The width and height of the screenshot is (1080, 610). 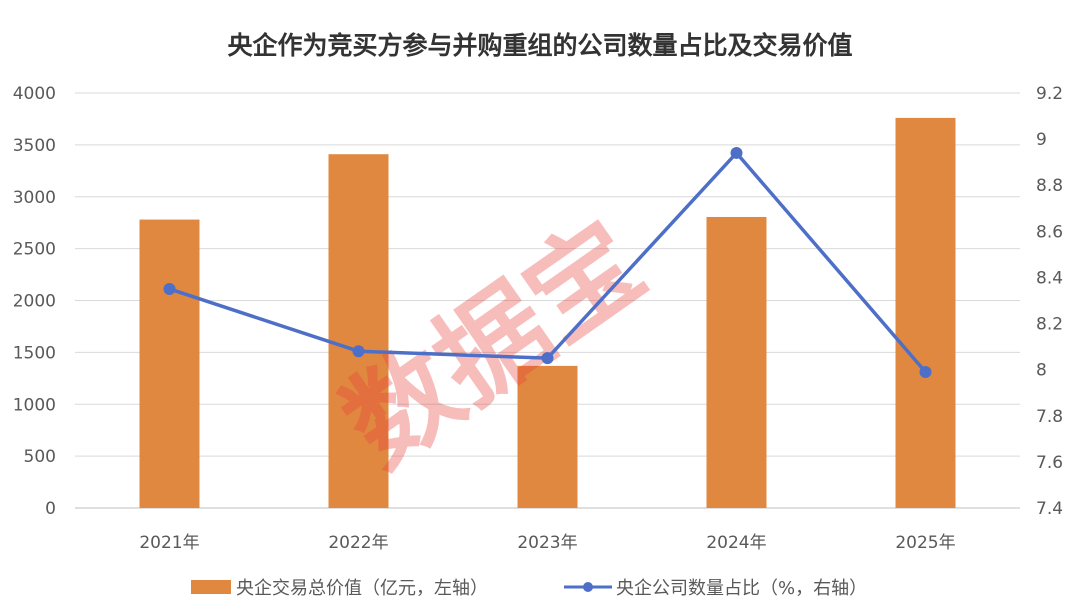 I want to click on x-axis-tick: 2024年, so click(x=736, y=543).